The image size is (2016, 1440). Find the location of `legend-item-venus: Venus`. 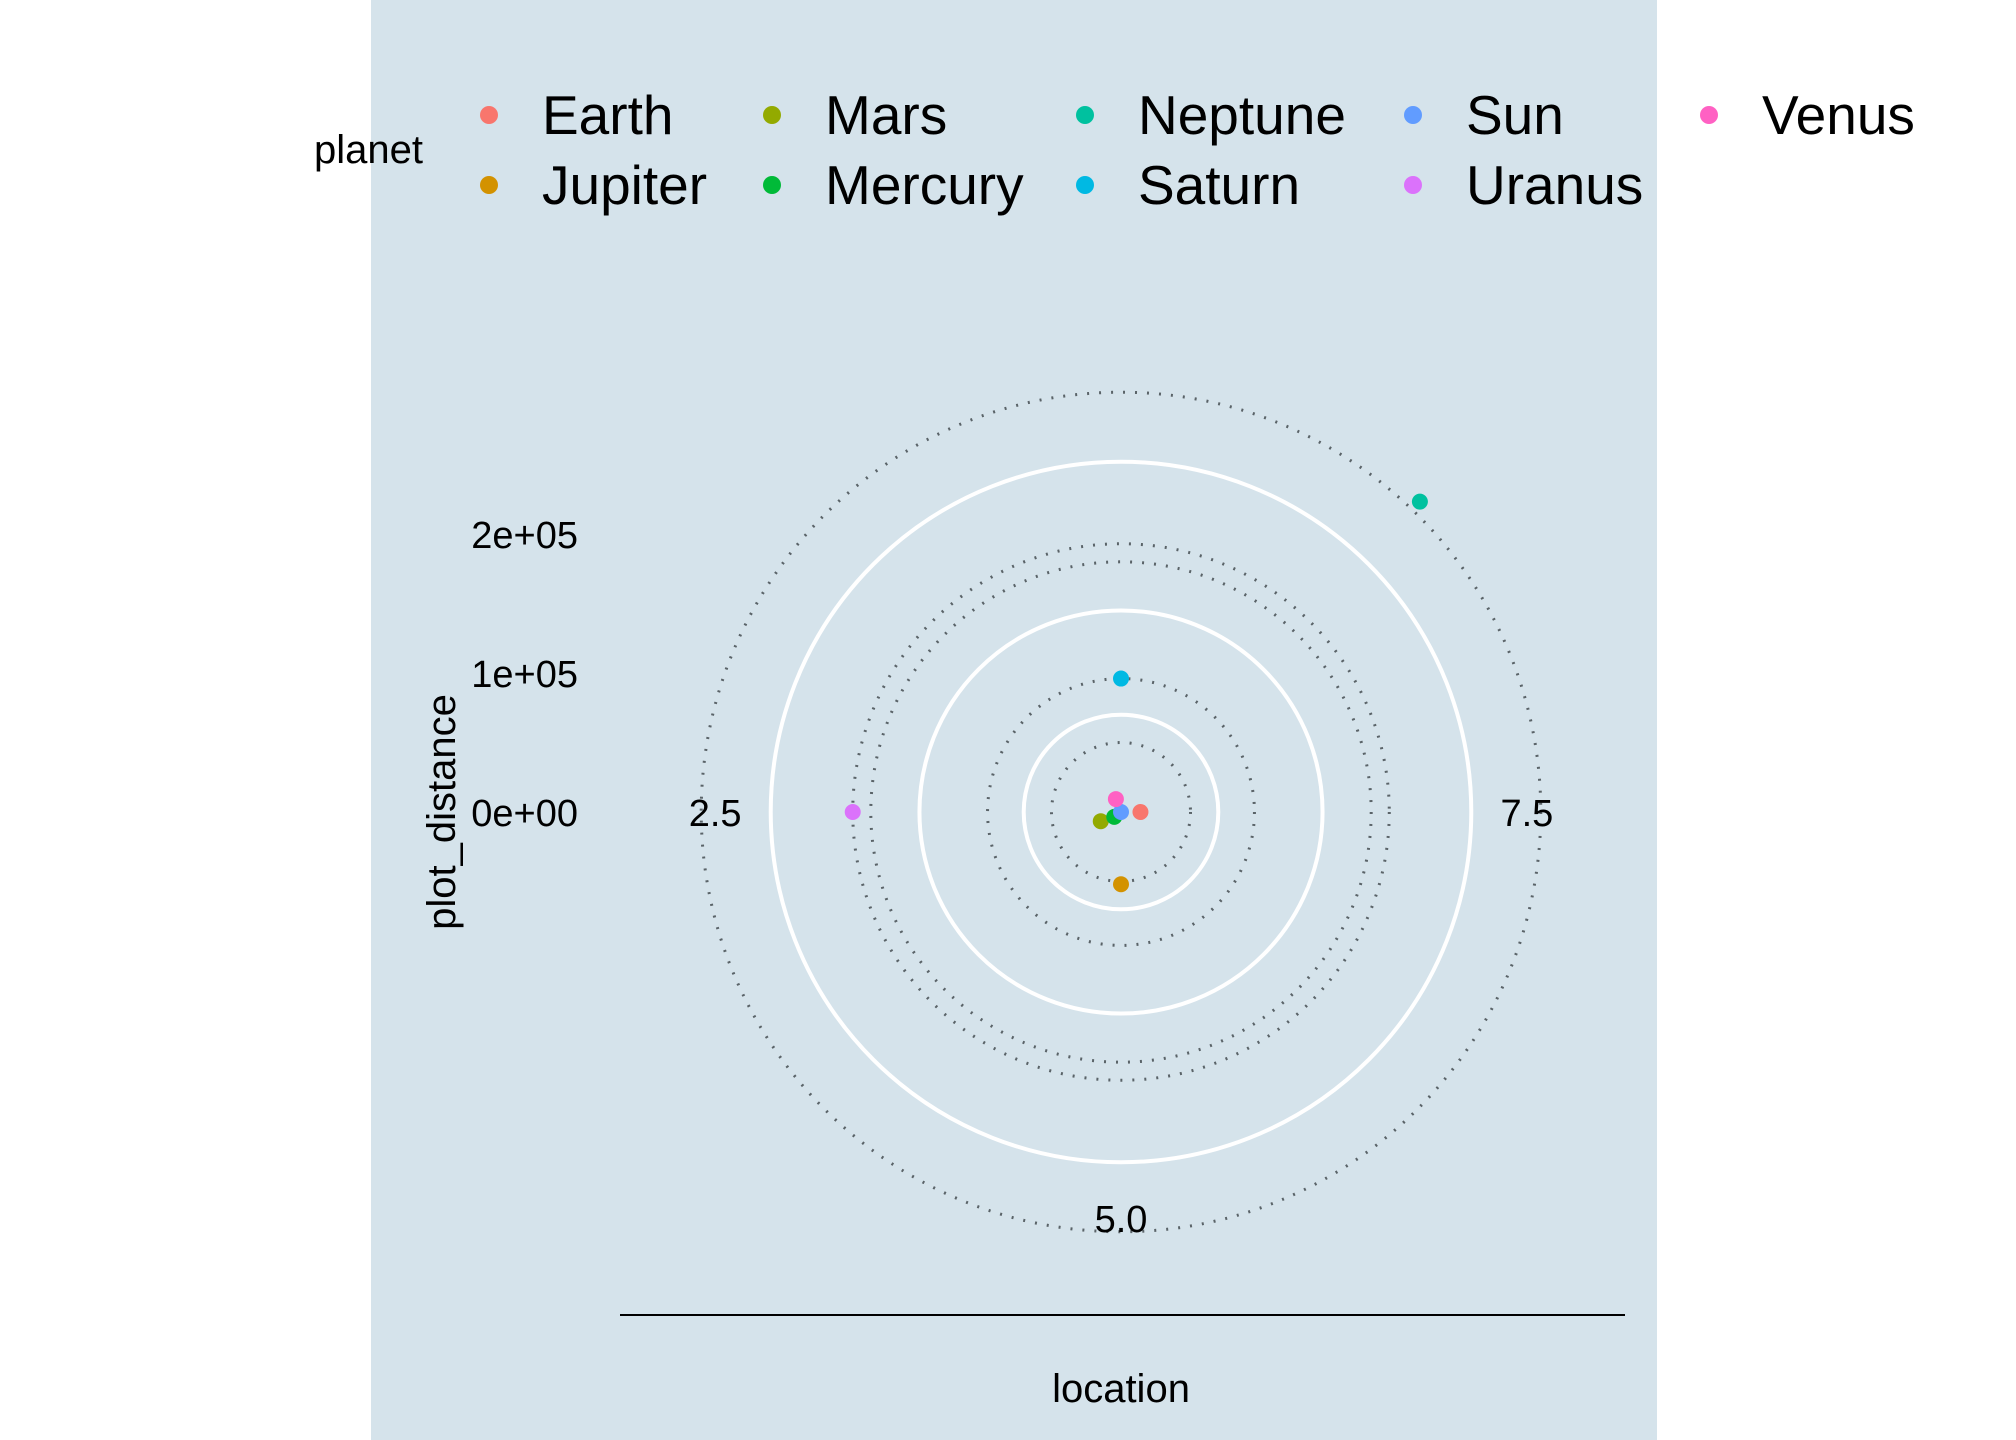

legend-item-venus: Venus is located at coordinates (1807, 115).